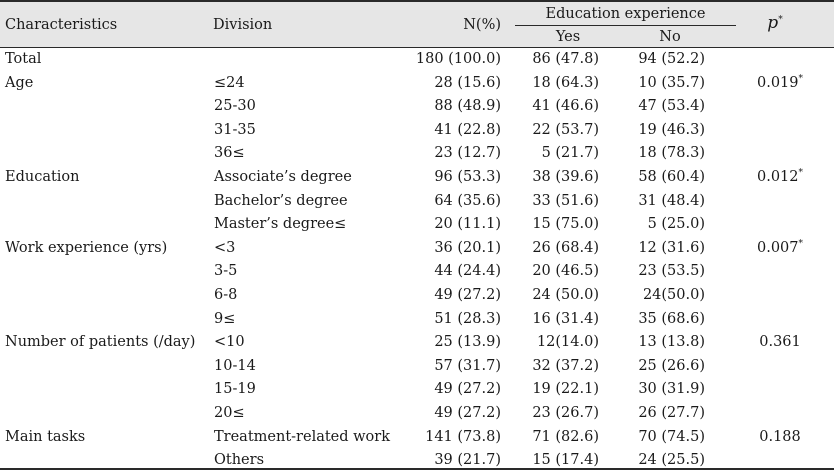 This screenshot has height=470, width=834. I want to click on cell-yes: 33 (51.6), so click(565, 201).